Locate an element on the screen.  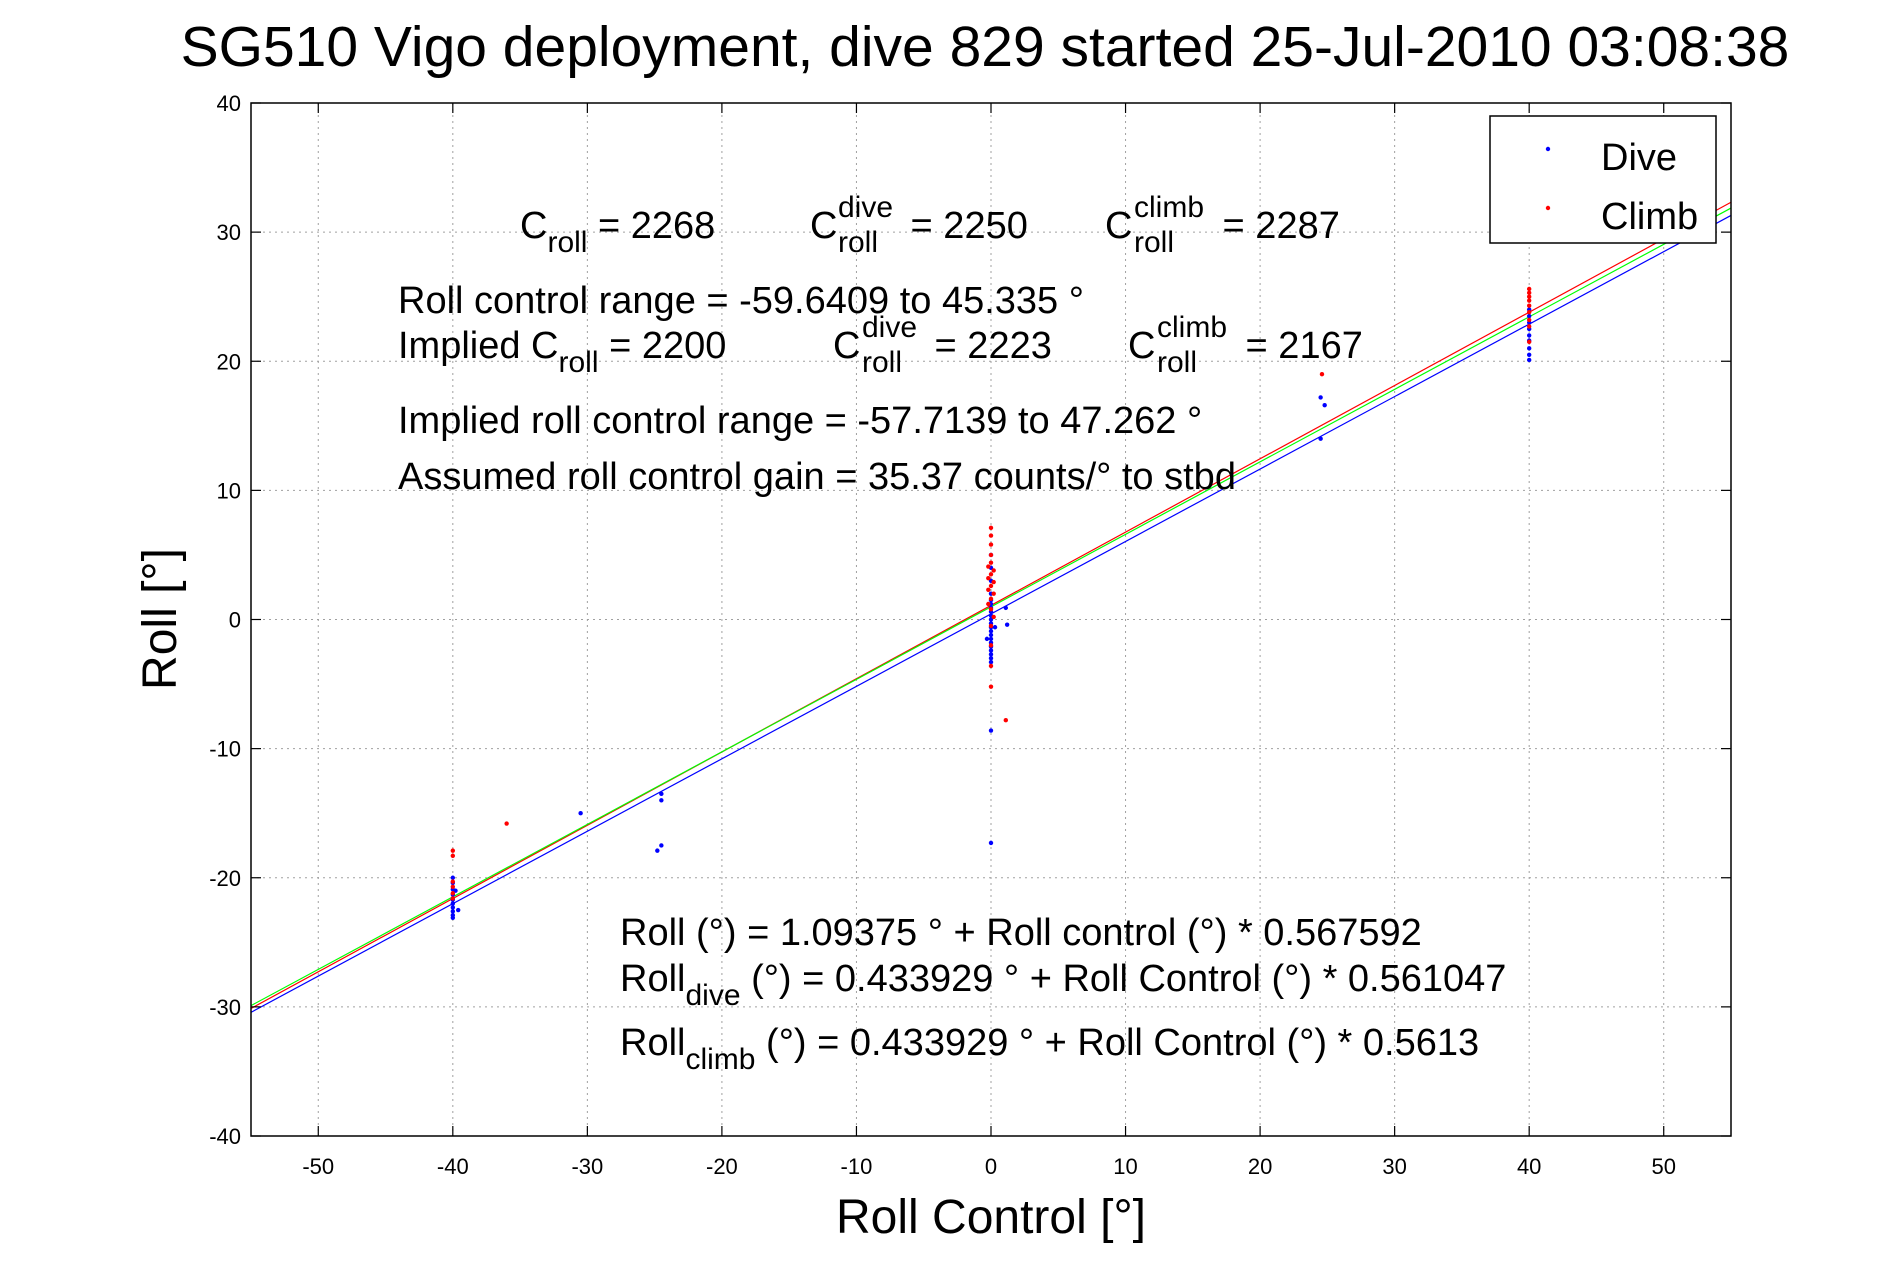
y-tick-label: -10 is located at coordinates (225, 749).